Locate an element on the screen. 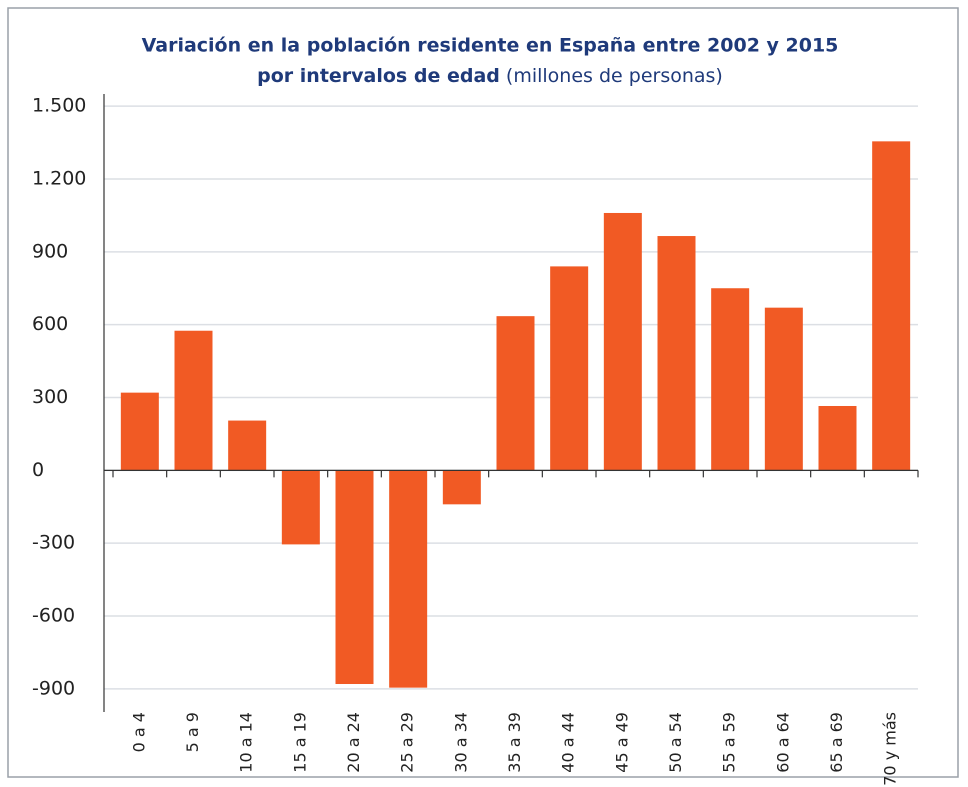  y-tick-label: -300 is located at coordinates (53, 543).